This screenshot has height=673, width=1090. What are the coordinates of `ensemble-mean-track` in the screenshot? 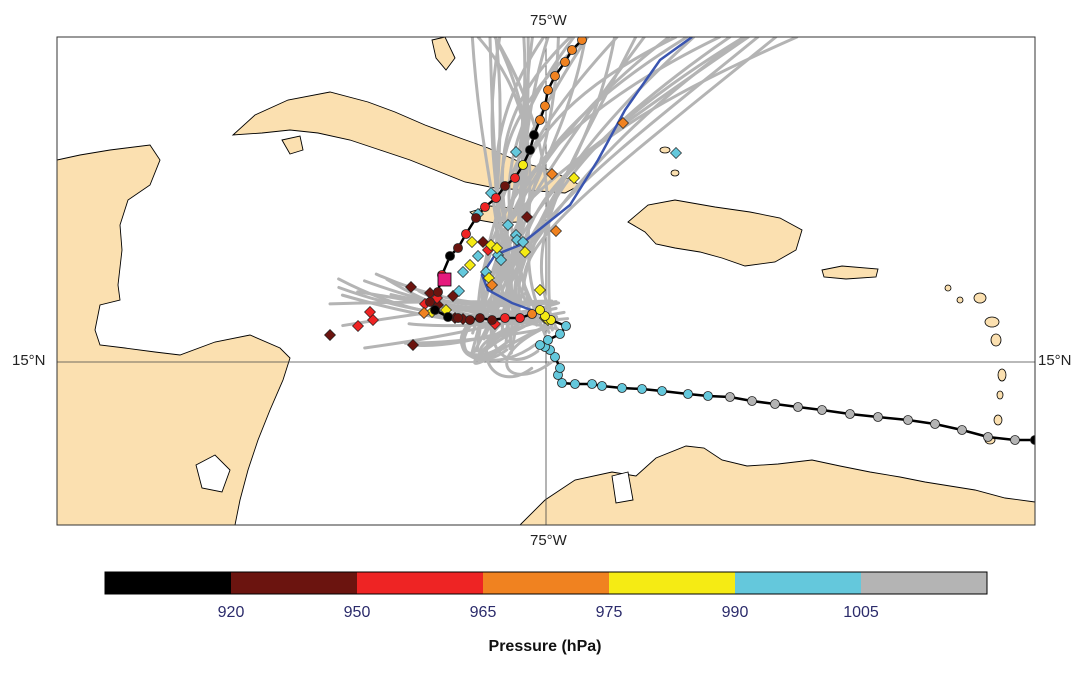 It's located at (586, 177).